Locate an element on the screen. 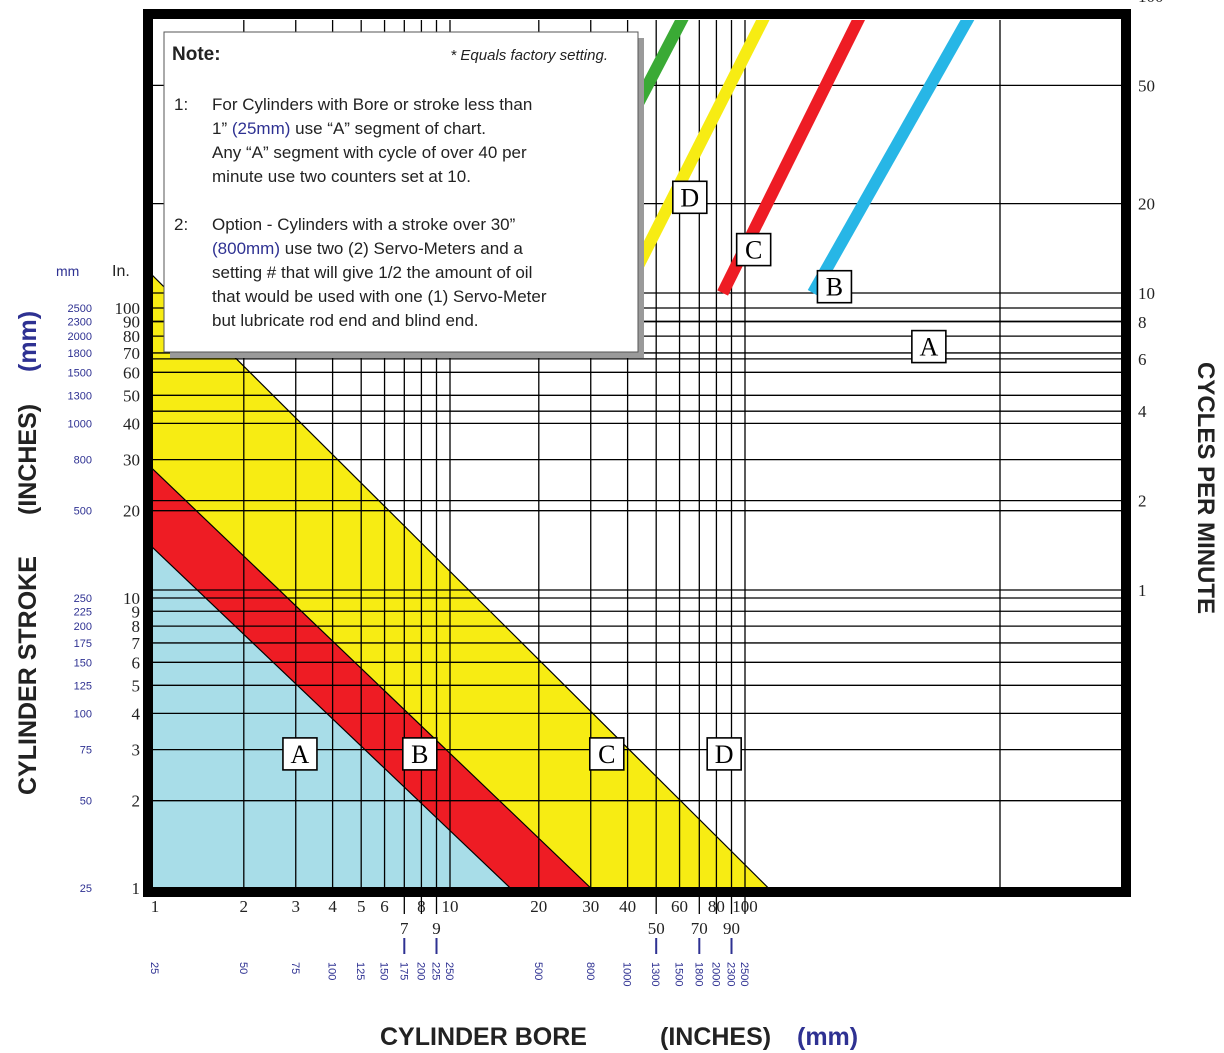 The width and height of the screenshot is (1224, 1053). y-axis-title: CYLINDER STROKE is located at coordinates (28, 675).